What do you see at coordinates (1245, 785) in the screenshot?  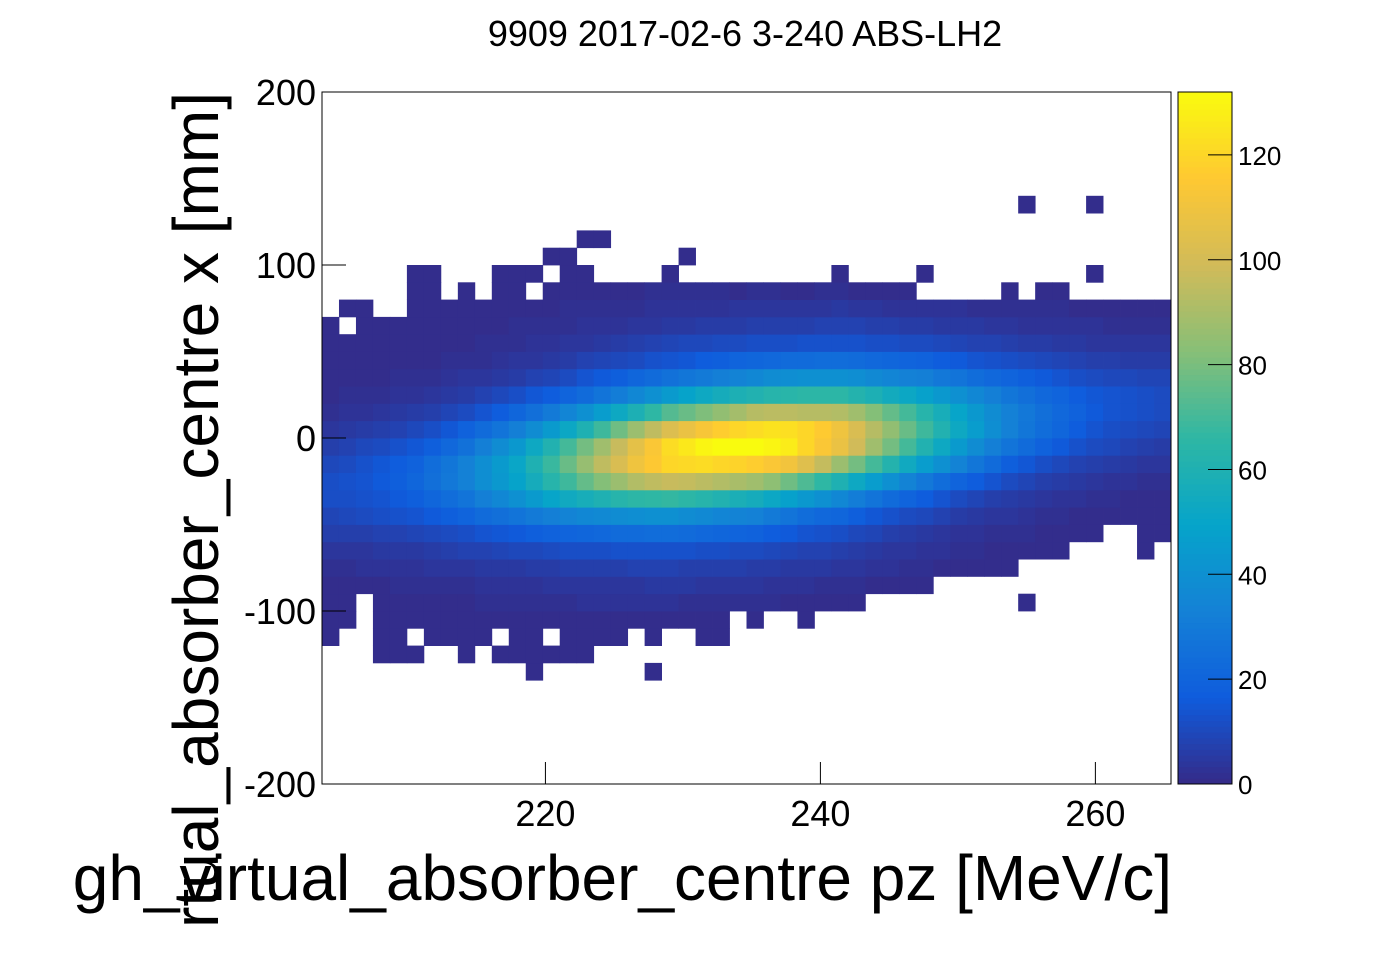 I see `colorbar-tick-label: 0` at bounding box center [1245, 785].